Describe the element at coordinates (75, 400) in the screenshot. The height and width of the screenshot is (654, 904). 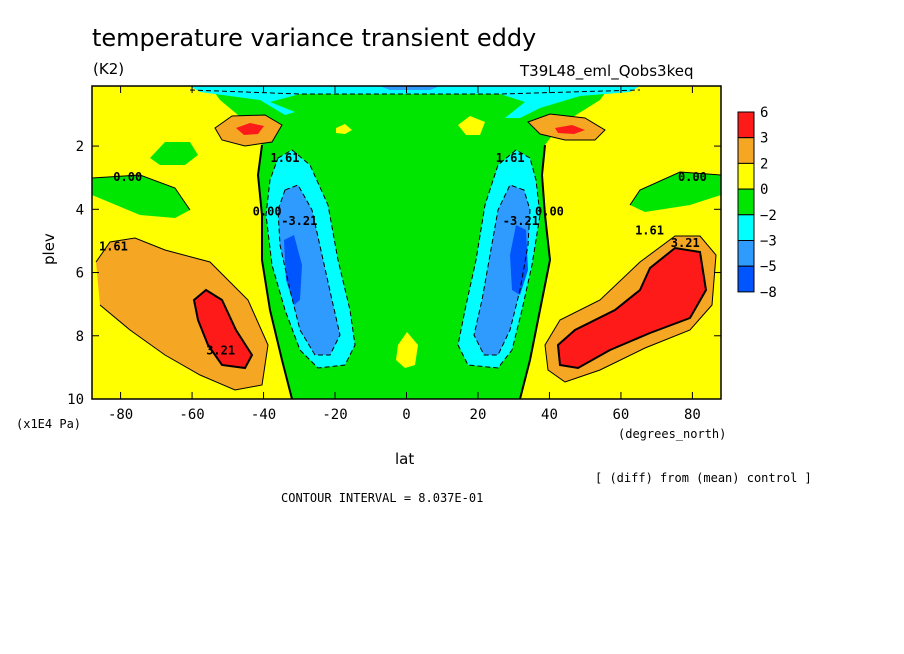
I see `y-tick-label: 10` at that location.